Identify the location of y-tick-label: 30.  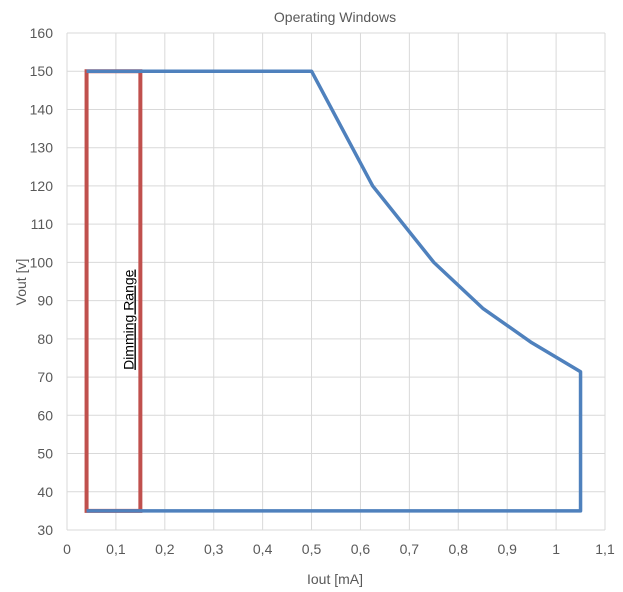
(45, 530).